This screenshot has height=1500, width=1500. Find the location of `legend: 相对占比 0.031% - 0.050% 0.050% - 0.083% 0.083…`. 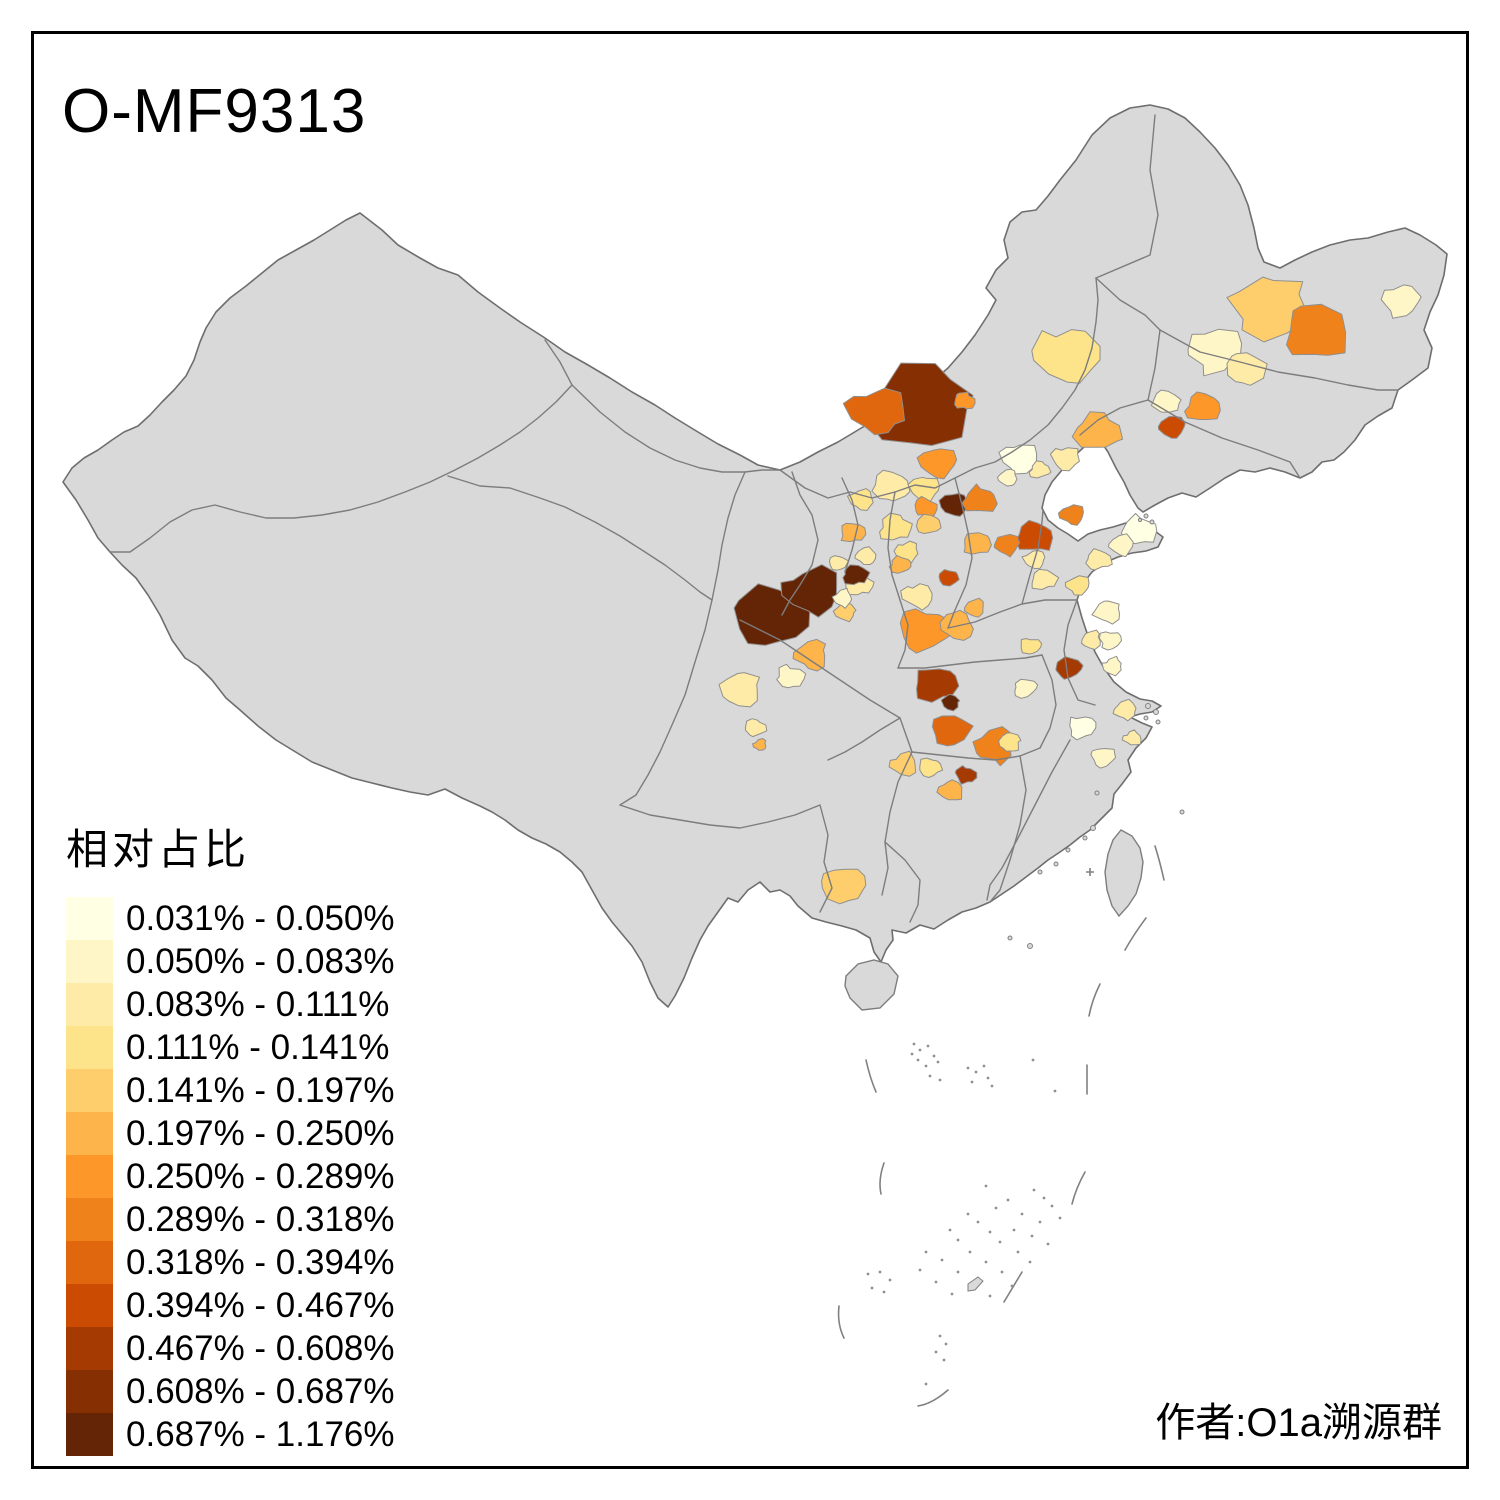

legend: 相对占比 0.031% - 0.050% 0.050% - 0.083% 0.083… is located at coordinates (276, 1136).